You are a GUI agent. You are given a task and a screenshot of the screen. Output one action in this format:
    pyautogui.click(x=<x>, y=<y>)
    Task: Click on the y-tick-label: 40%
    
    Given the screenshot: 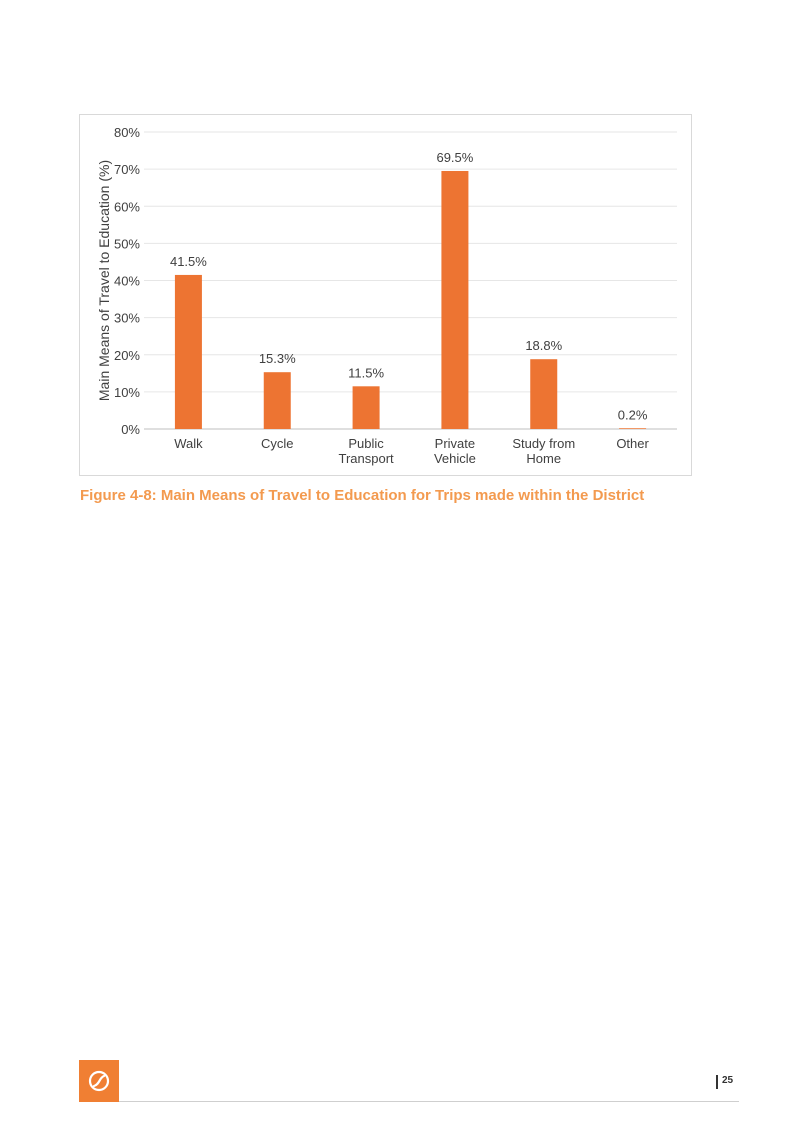 What is the action you would take?
    pyautogui.click(x=127, y=281)
    